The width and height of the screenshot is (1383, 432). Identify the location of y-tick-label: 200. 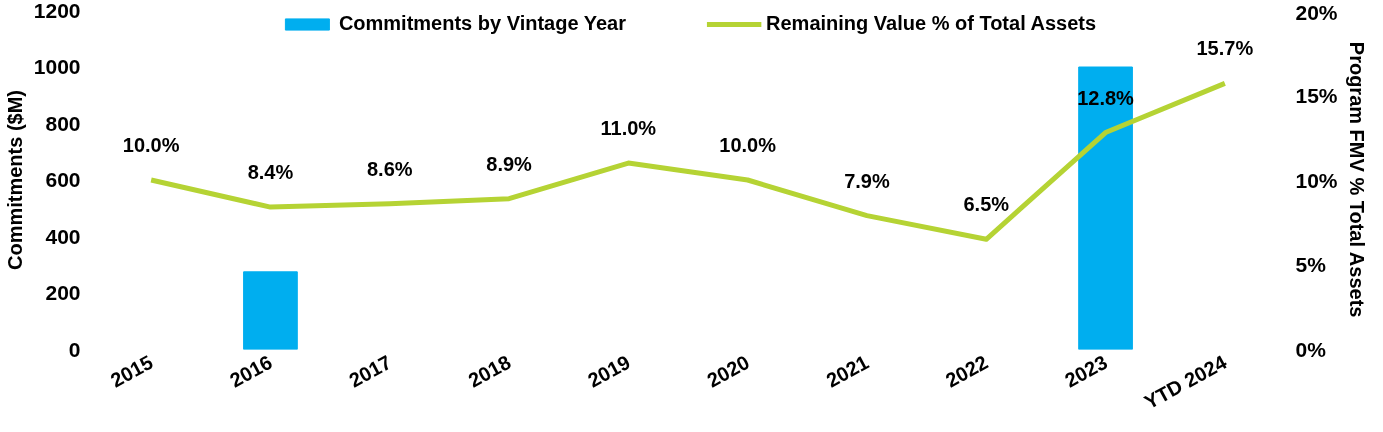
(63, 292).